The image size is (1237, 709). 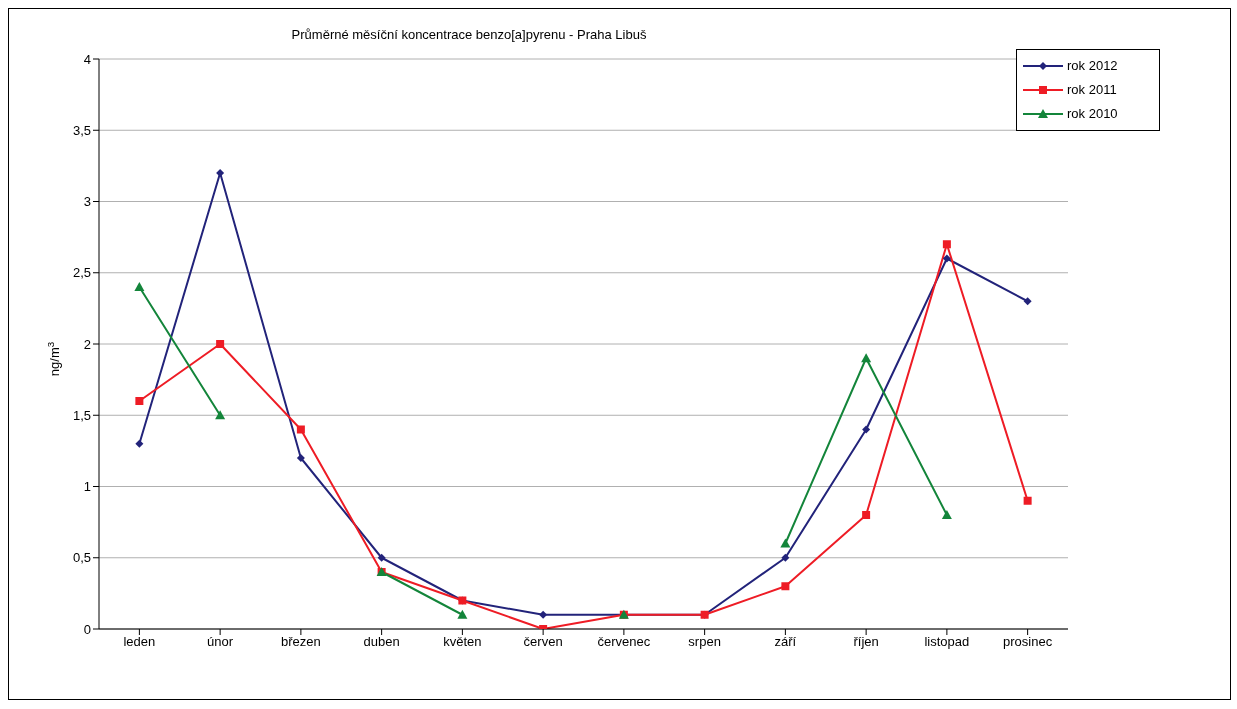 What do you see at coordinates (87, 59) in the screenshot?
I see `y-tick-label: 4` at bounding box center [87, 59].